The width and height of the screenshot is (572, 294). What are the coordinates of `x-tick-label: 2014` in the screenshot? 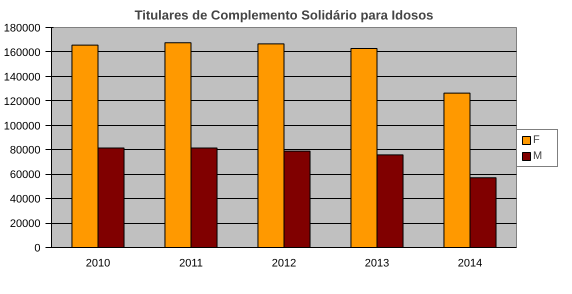 It's located at (470, 264).